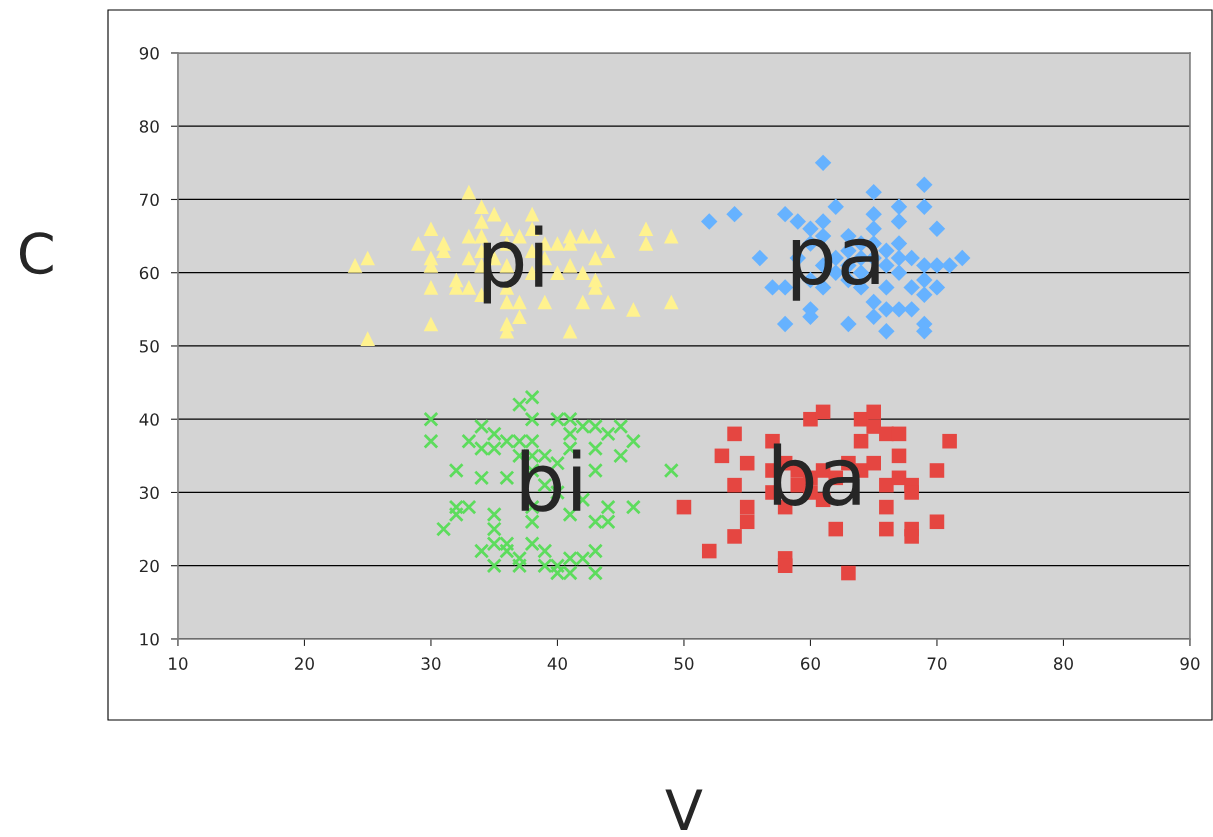 Image resolution: width=1213 pixels, height=837 pixels. I want to click on x-tick-label: 40, so click(557, 663).